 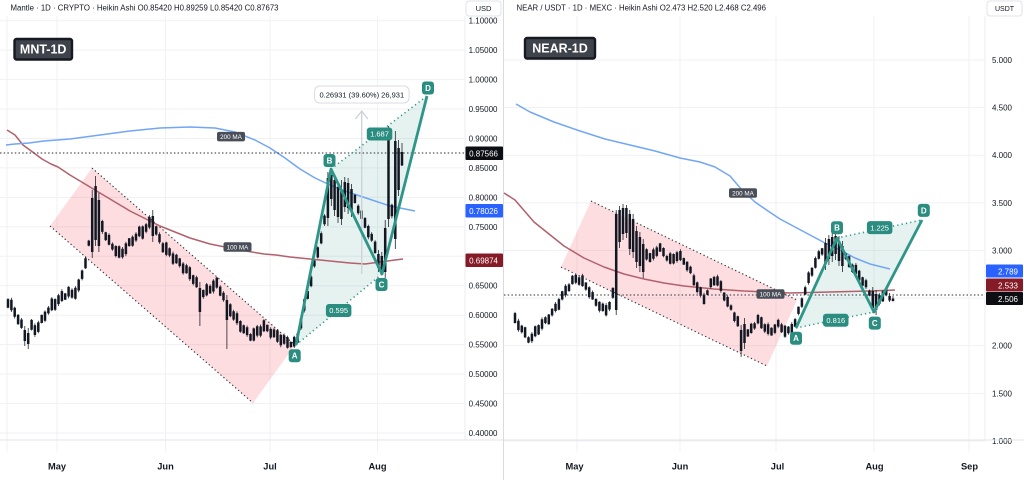 I want to click on svg-text: 1.687, so click(x=379, y=134).